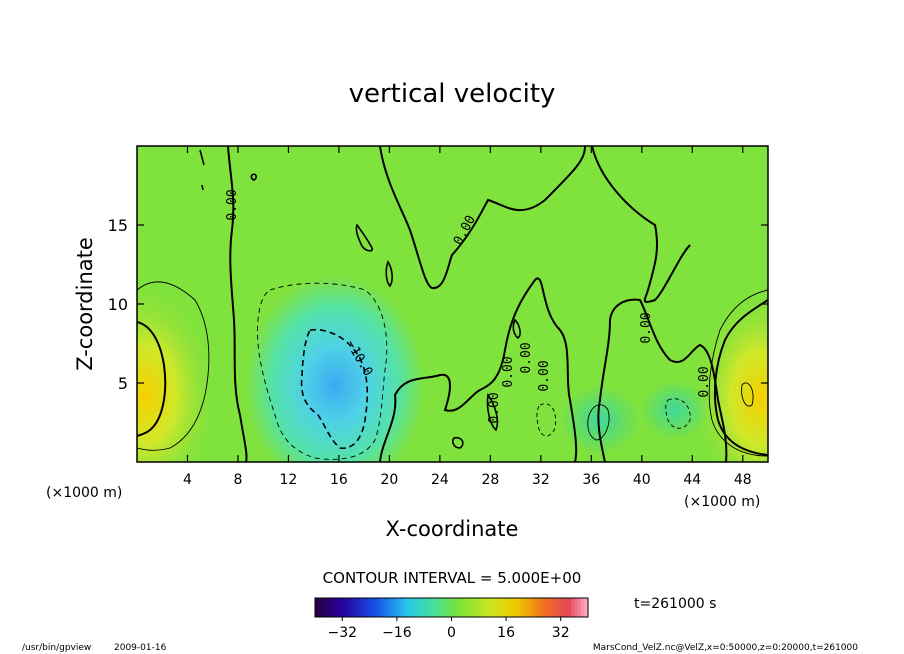 This screenshot has width=904, height=654. What do you see at coordinates (452, 529) in the screenshot?
I see `x-axis-label: X-coordinate` at bounding box center [452, 529].